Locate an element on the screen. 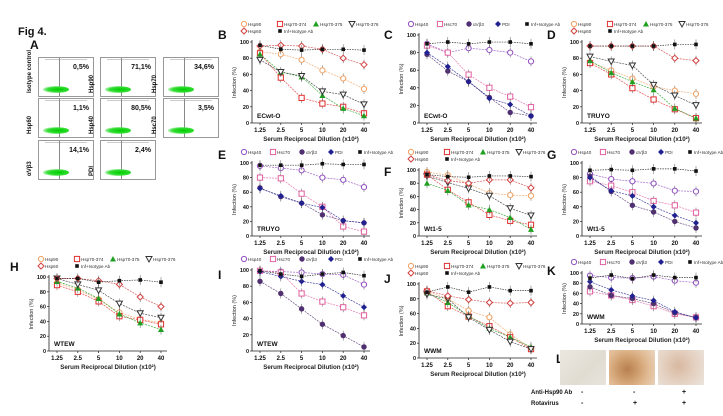  legend-entry: αVβ3 is located at coordinates (641, 262).